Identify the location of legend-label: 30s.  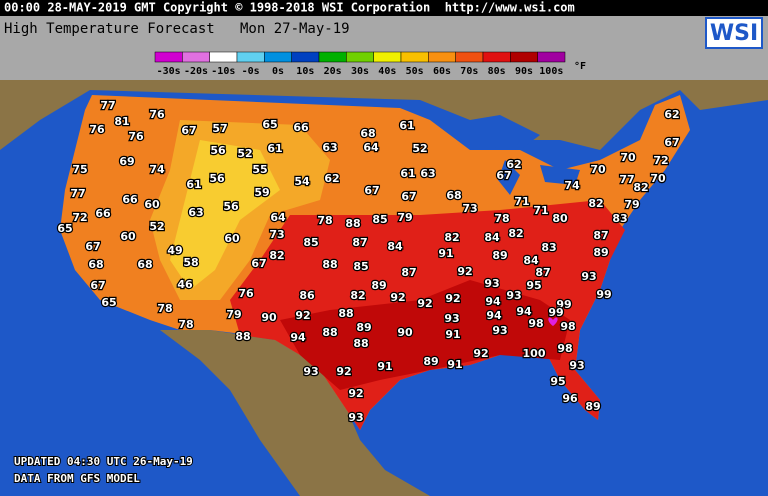
(360, 71).